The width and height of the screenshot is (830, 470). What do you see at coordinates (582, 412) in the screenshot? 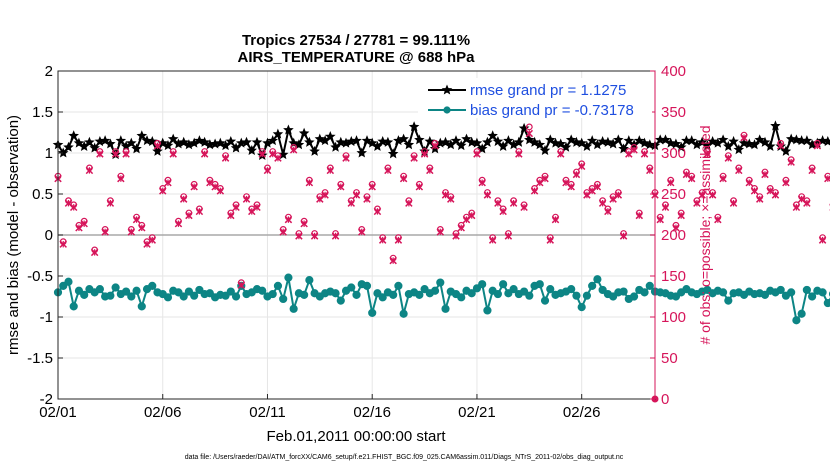
I see `x-tick-label: 02/26` at bounding box center [582, 412].